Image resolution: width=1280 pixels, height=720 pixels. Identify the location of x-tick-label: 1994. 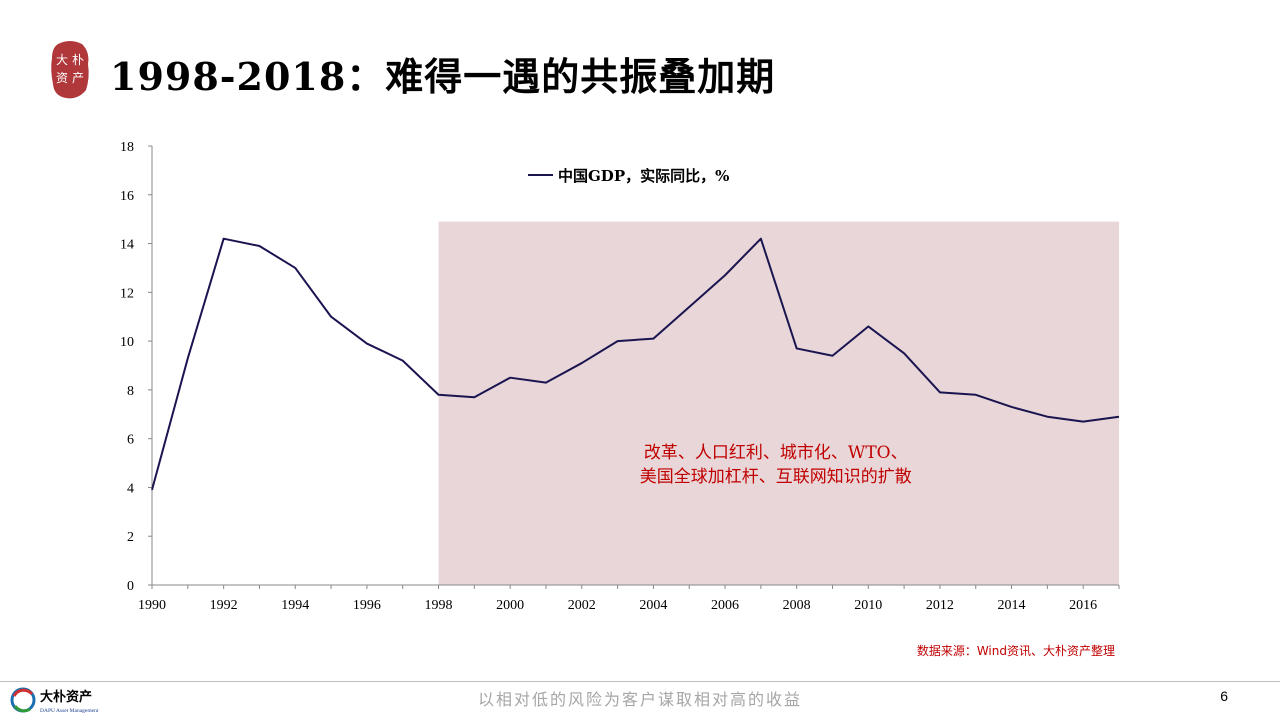
(295, 605).